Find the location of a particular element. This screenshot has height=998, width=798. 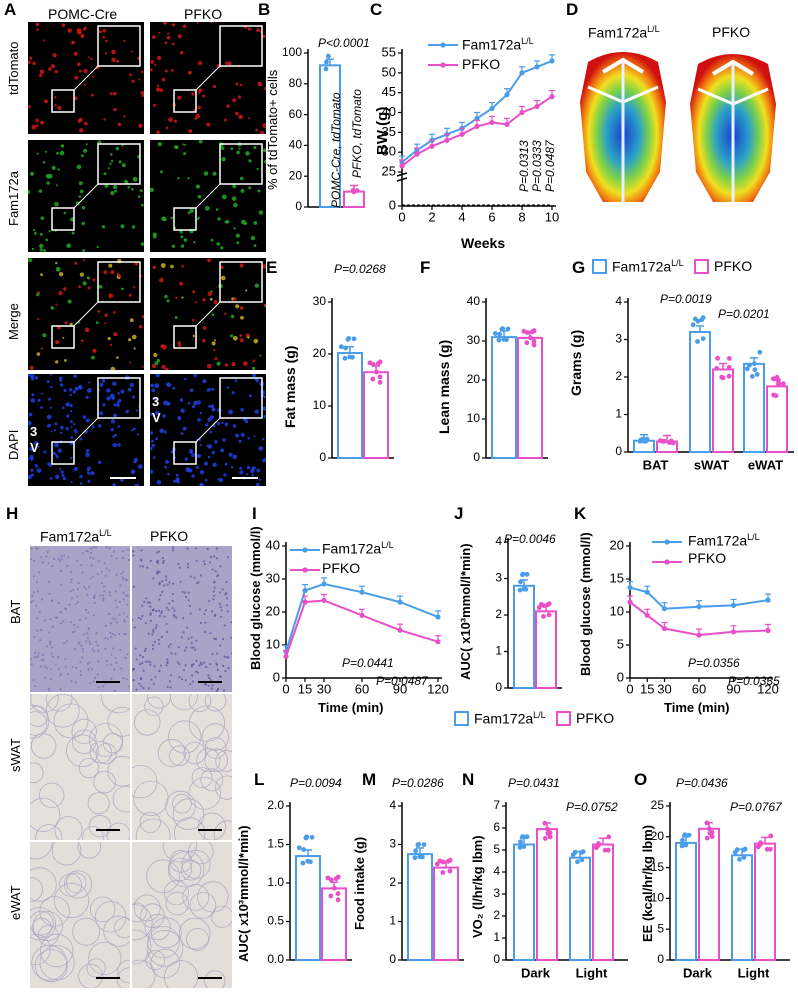

x-tick-label: 0 is located at coordinates (629, 688).